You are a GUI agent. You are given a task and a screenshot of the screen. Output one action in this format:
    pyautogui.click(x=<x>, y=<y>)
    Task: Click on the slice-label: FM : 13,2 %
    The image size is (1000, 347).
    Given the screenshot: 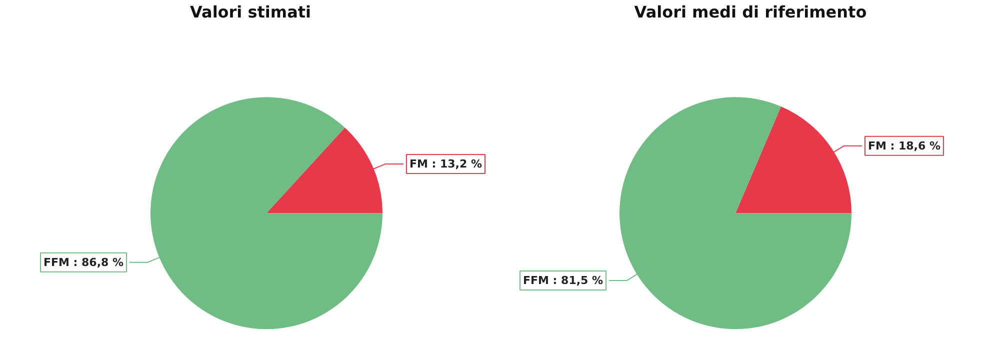 What is the action you would take?
    pyautogui.click(x=445, y=163)
    